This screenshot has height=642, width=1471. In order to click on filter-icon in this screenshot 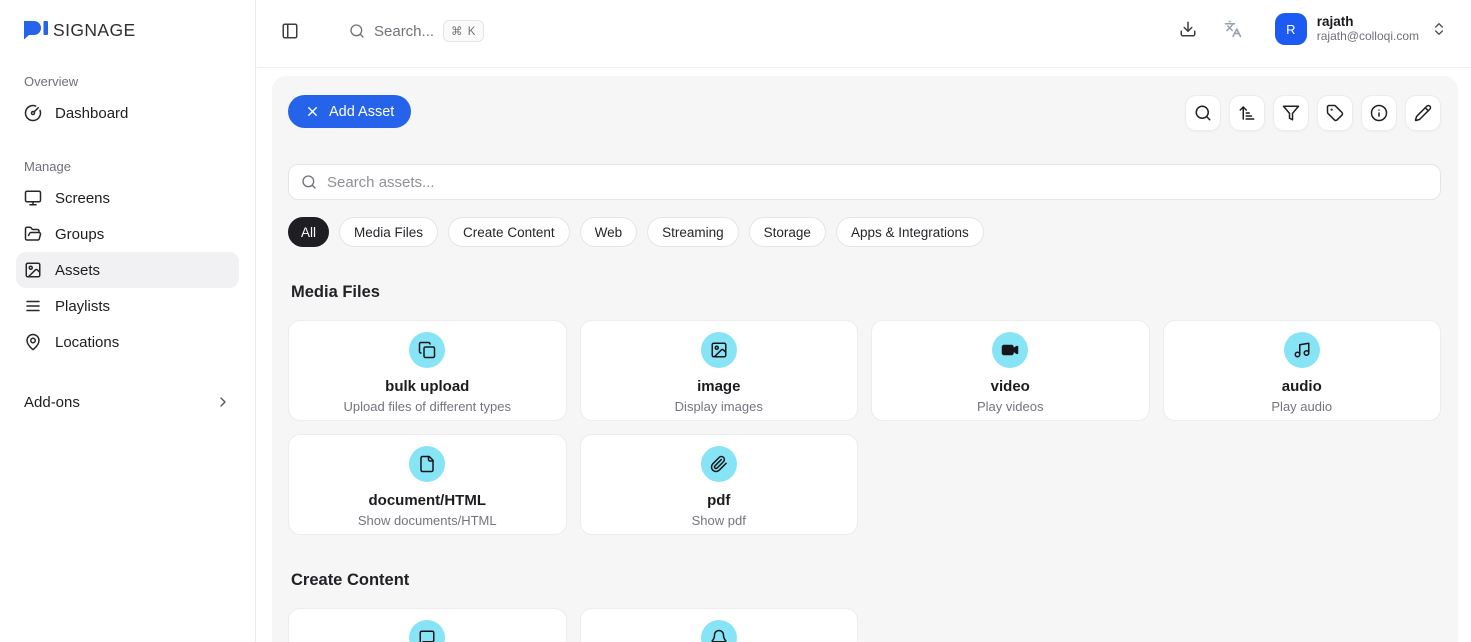, I will do `click(1291, 113)`.